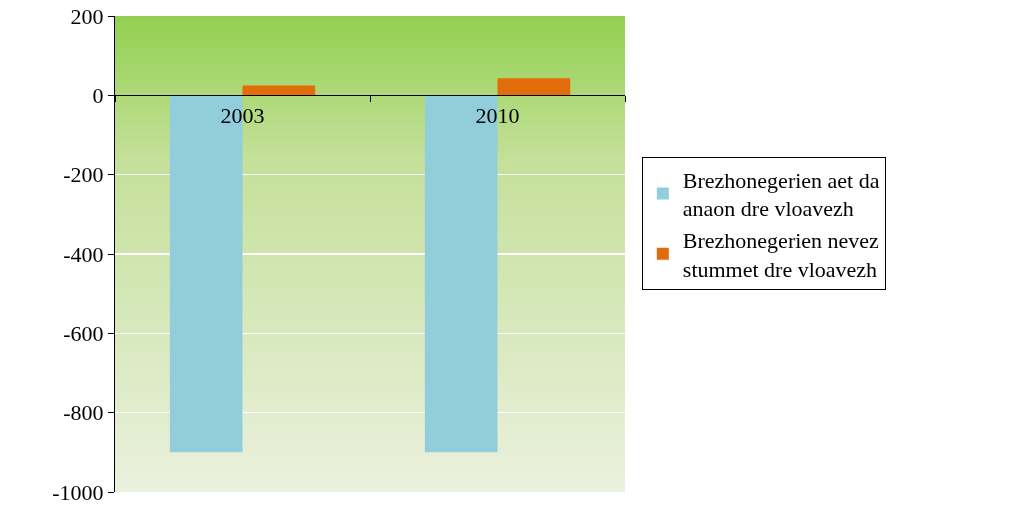 This screenshot has height=506, width=1031. Describe the element at coordinates (781, 194) in the screenshot. I see `legend-label: Brezhonegerien aet da anaon dre vloavezh` at that location.